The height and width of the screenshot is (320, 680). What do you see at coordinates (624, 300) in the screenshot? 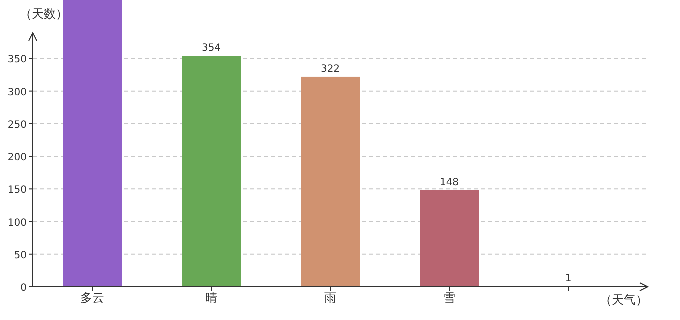
I see `x-axis-title: （天气）` at bounding box center [624, 300].